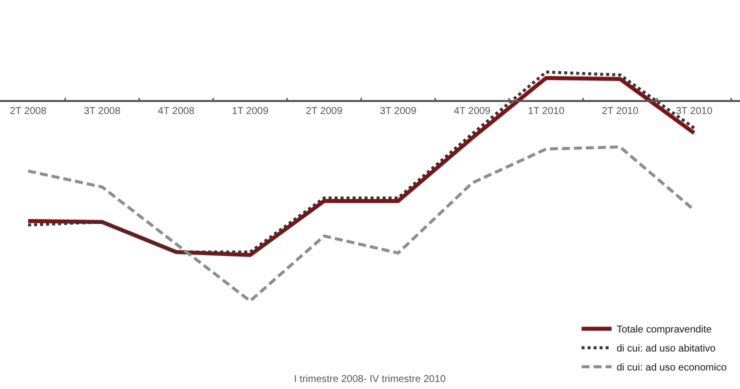 This screenshot has height=389, width=740. I want to click on x-tick-label: 4T 2009, so click(472, 111).